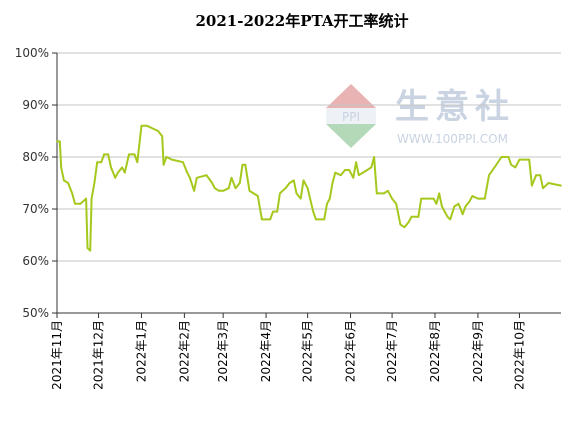 The height and width of the screenshot is (423, 584). What do you see at coordinates (35, 209) in the screenshot?
I see `y-tick-label: 70%` at bounding box center [35, 209].